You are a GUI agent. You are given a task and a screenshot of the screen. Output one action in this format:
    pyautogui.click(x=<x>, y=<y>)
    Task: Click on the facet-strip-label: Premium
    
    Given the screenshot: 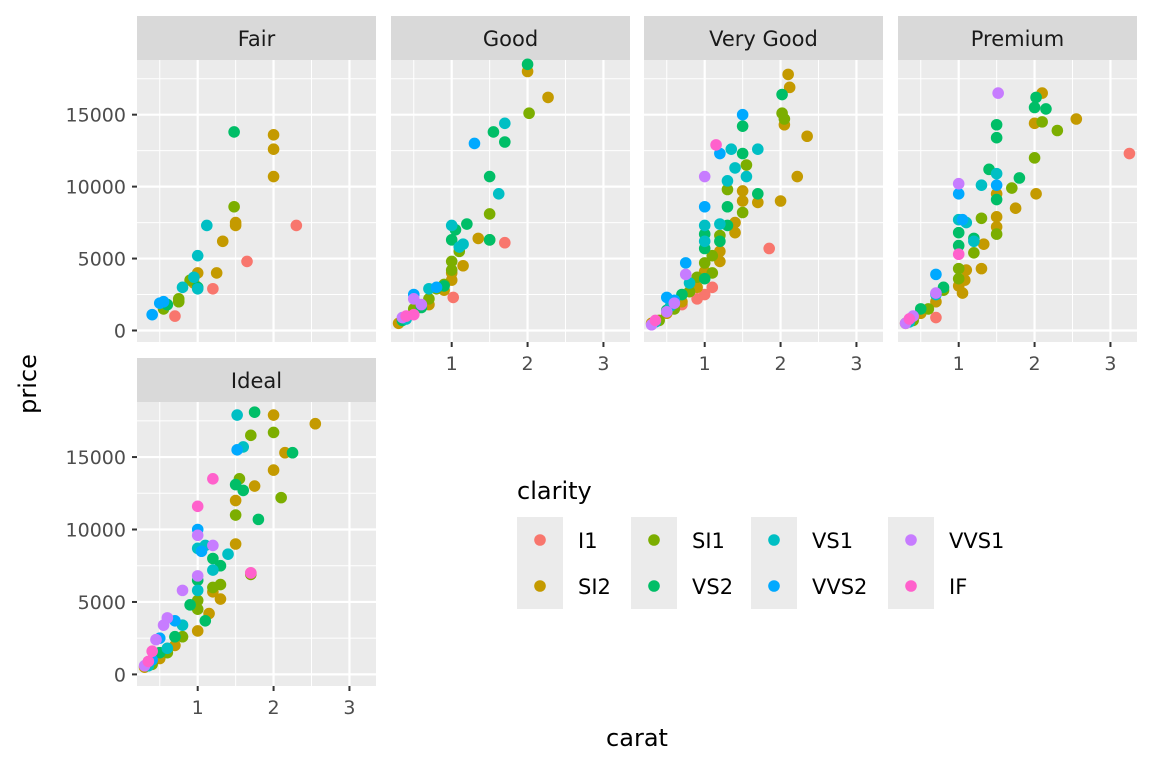 What is the action you would take?
    pyautogui.click(x=1017, y=39)
    